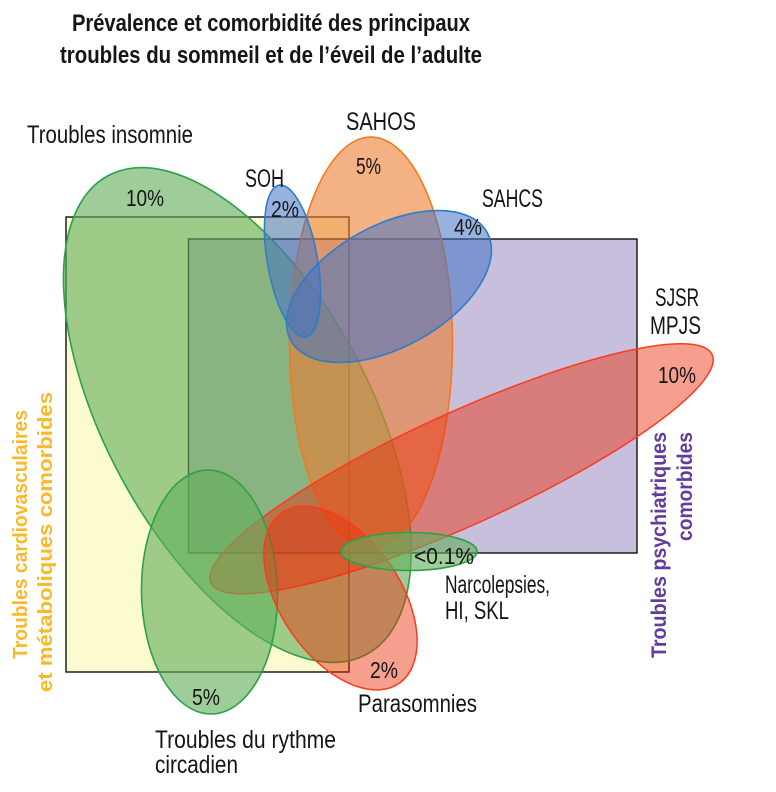 This screenshot has width=776, height=792. What do you see at coordinates (417, 704) in the screenshot?
I see `svg-text: Parasomnies` at bounding box center [417, 704].